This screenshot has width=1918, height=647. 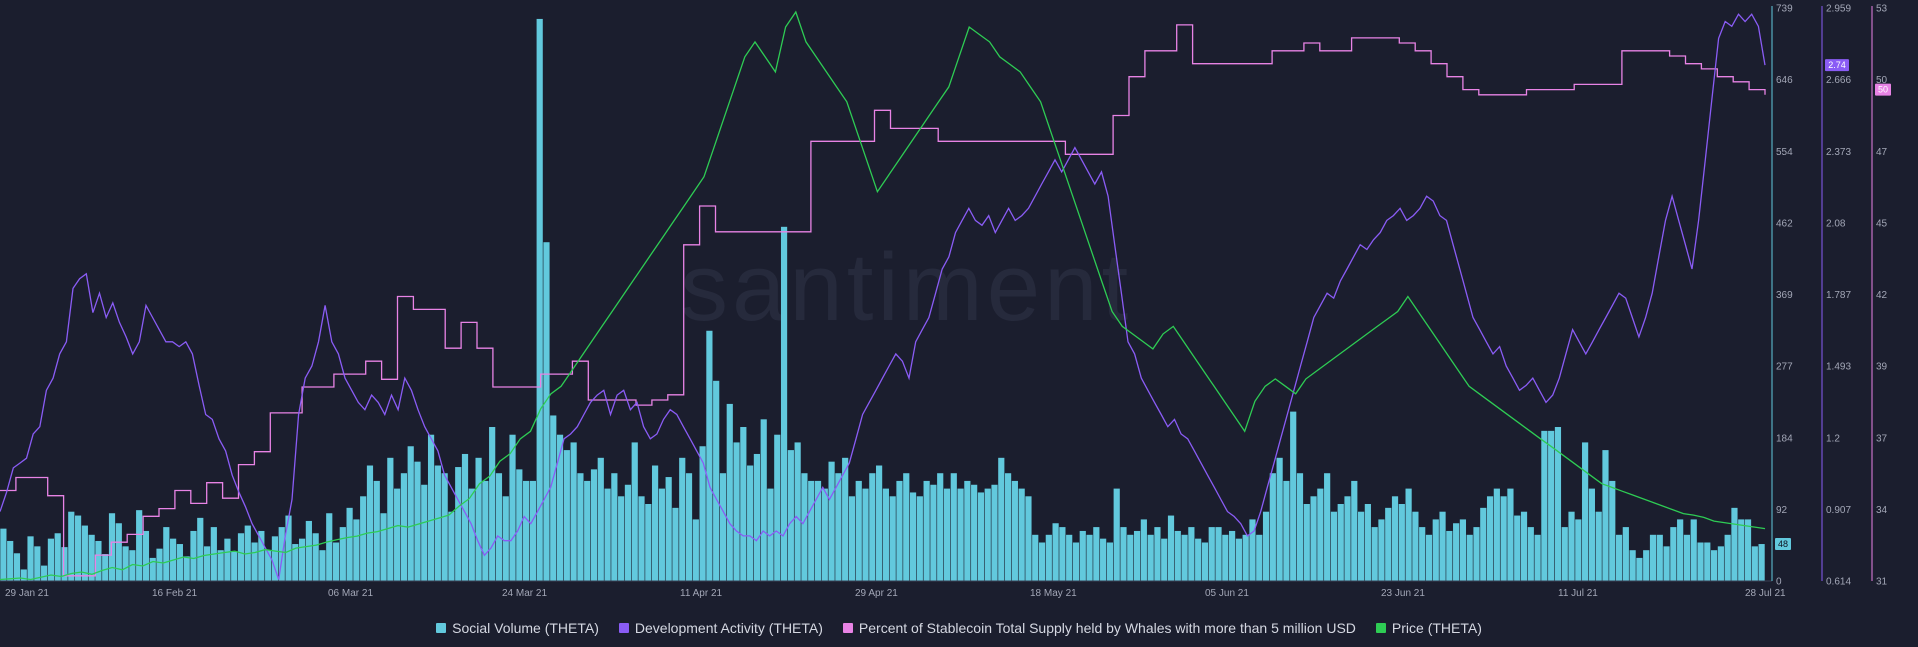 What do you see at coordinates (1882, 152) in the screenshot?
I see `whale-axis-tick: 47` at bounding box center [1882, 152].